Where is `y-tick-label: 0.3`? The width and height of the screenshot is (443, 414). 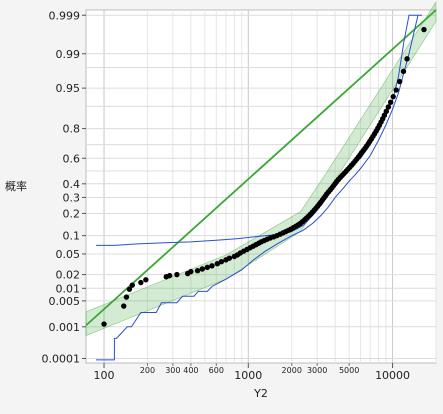 y-tick-label: 0.3 is located at coordinates (72, 197).